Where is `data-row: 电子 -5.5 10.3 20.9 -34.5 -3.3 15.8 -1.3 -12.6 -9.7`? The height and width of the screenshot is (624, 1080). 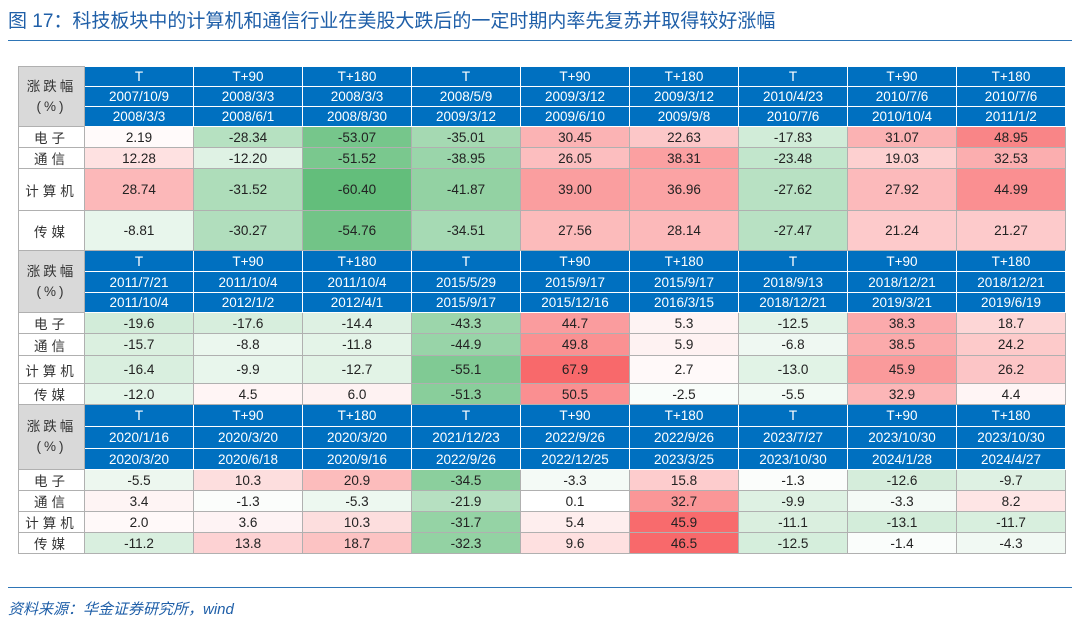
data-row: 电子 -5.5 10.3 20.9 -34.5 -3.3 15.8 -1.3 -12.6 -9.7 is located at coordinates (542, 480).